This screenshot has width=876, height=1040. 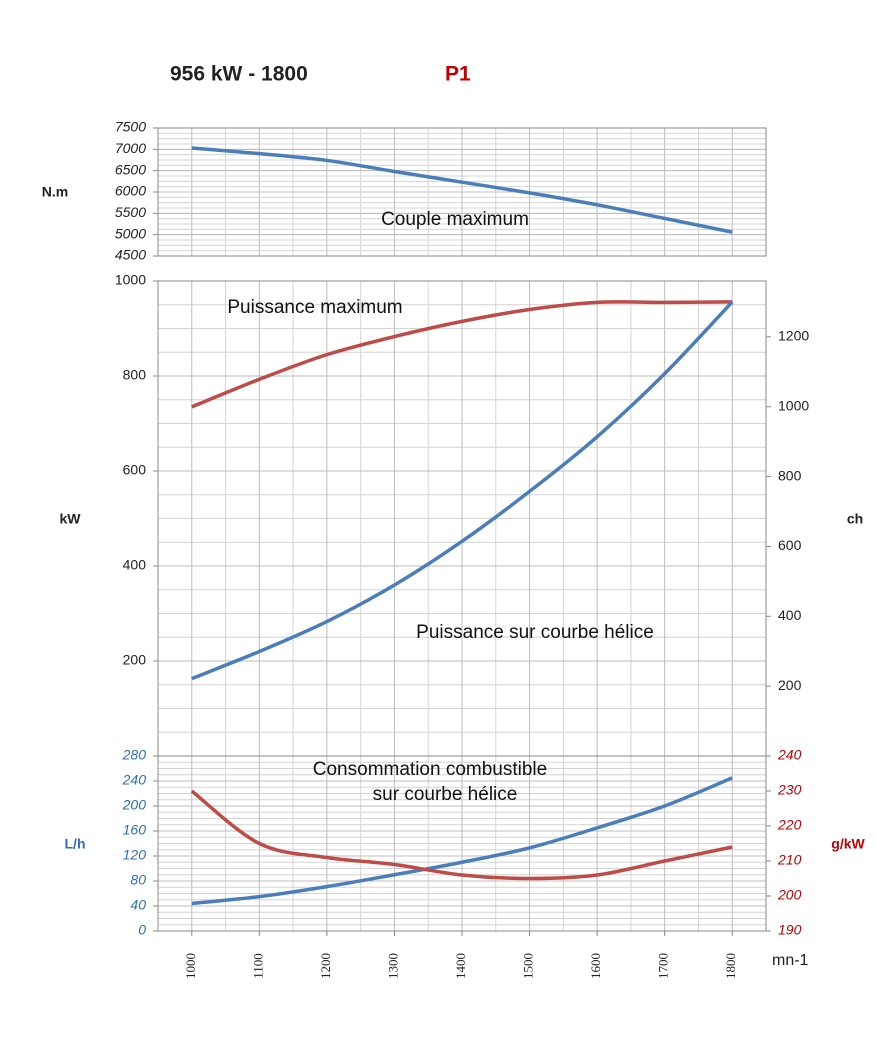 What do you see at coordinates (848, 844) in the screenshot?
I see `y2-axis-label: g/kW` at bounding box center [848, 844].